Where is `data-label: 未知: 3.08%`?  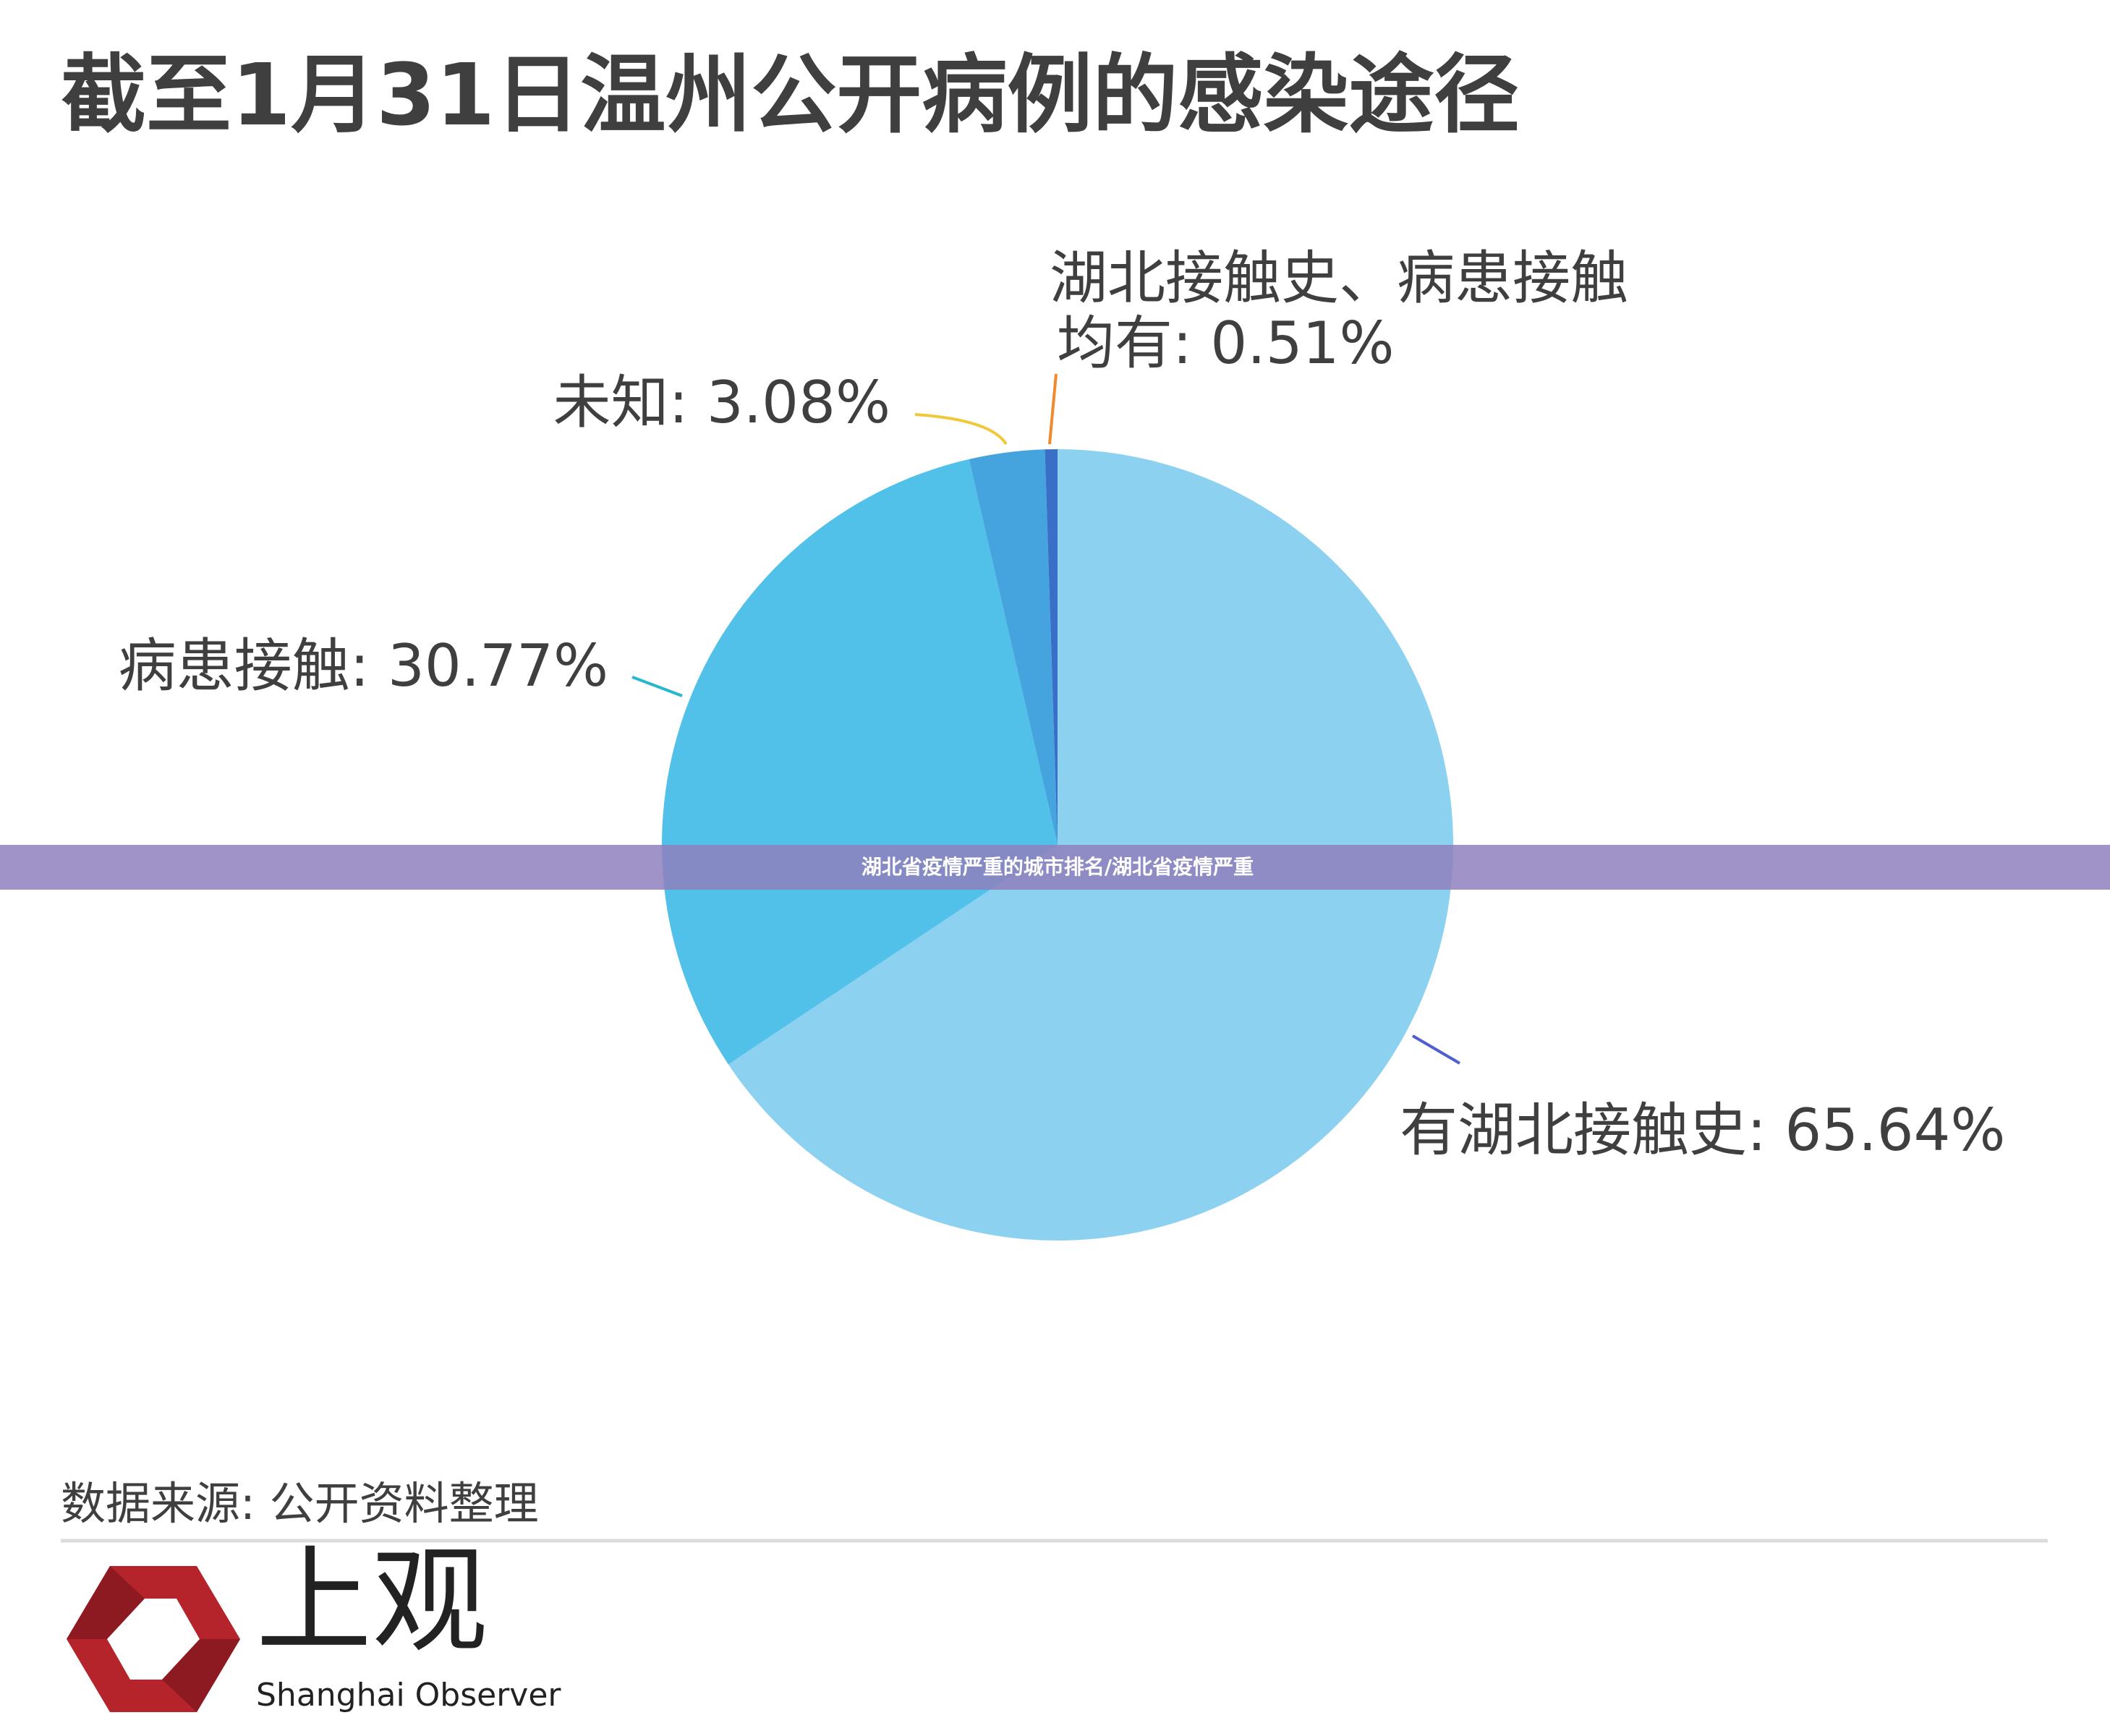 data-label: 未知: 3.08% is located at coordinates (721, 403).